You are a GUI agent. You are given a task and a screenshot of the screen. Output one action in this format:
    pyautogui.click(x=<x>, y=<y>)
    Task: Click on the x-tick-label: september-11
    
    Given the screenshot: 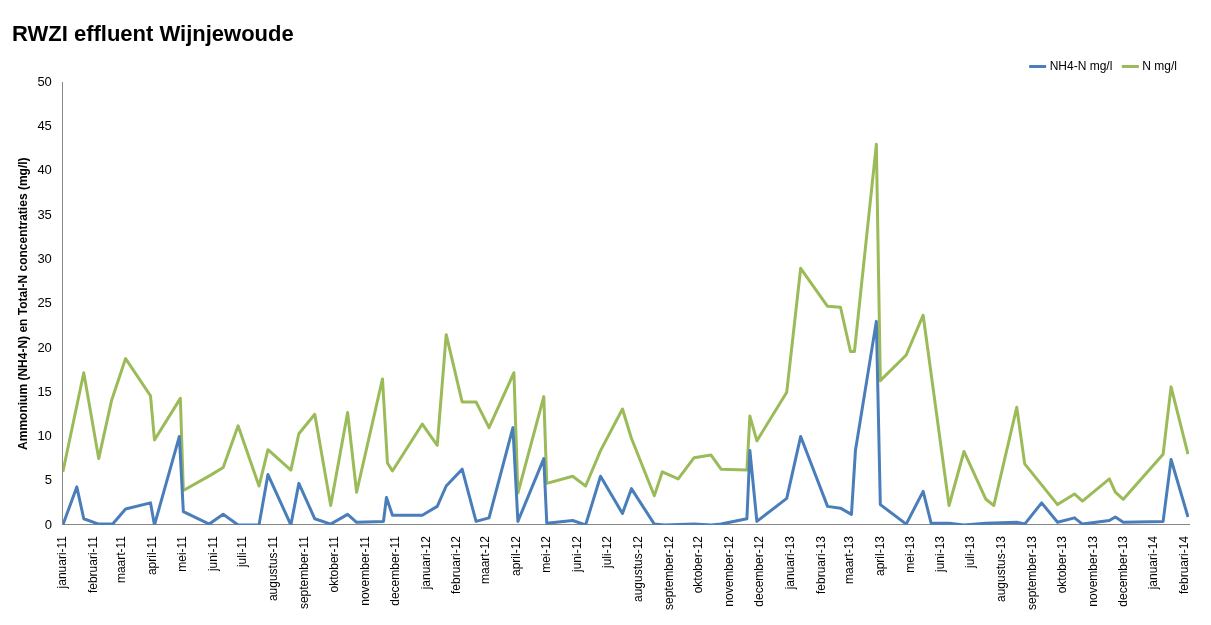 What is the action you would take?
    pyautogui.click(x=304, y=572)
    